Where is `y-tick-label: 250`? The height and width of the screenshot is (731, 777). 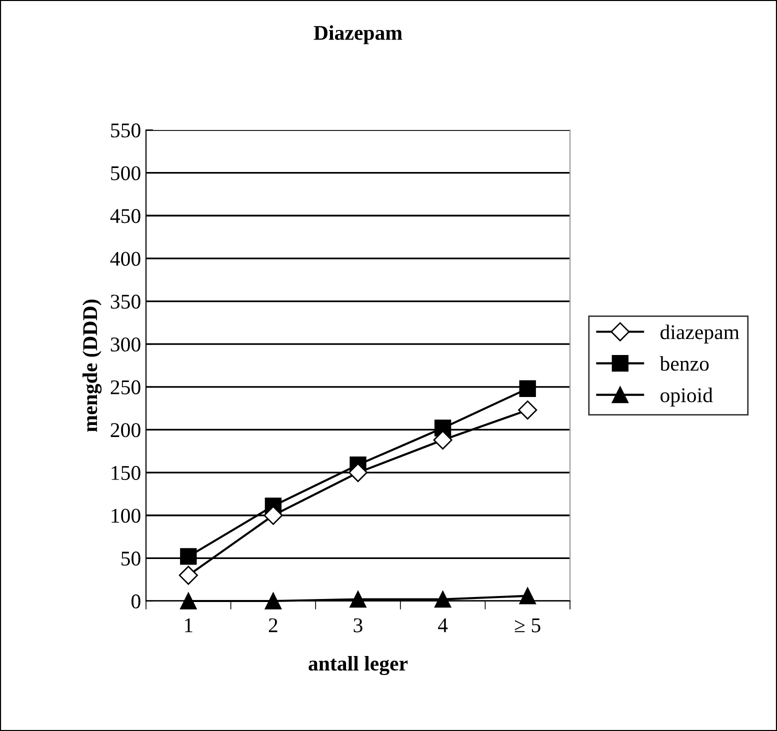 y-tick-label: 250 is located at coordinates (125, 387).